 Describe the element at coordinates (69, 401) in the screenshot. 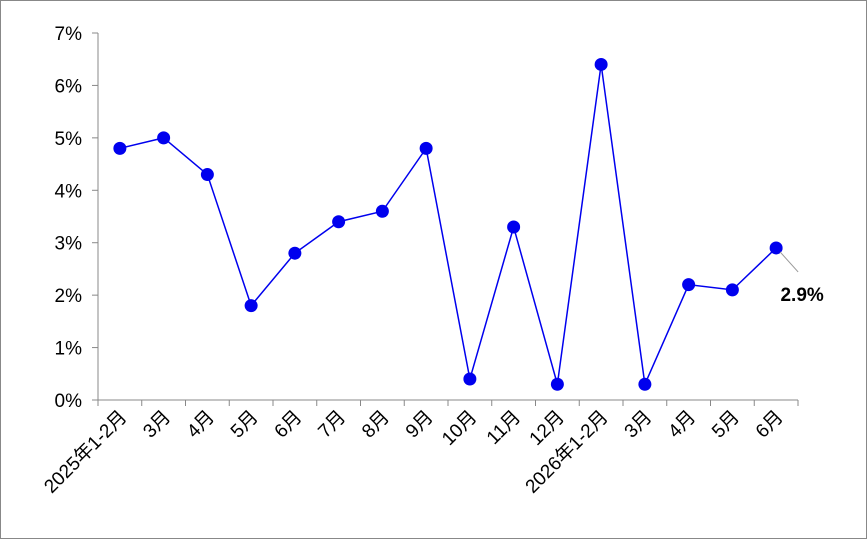

I see `y-tick-label: 0%` at that location.